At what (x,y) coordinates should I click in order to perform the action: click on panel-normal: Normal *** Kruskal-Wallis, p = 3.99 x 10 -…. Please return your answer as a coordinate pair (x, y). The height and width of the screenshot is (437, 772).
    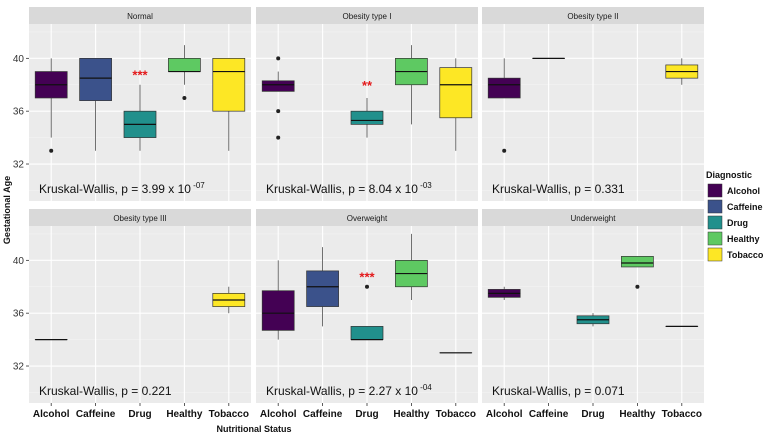
    Looking at the image, I should click on (132, 104).